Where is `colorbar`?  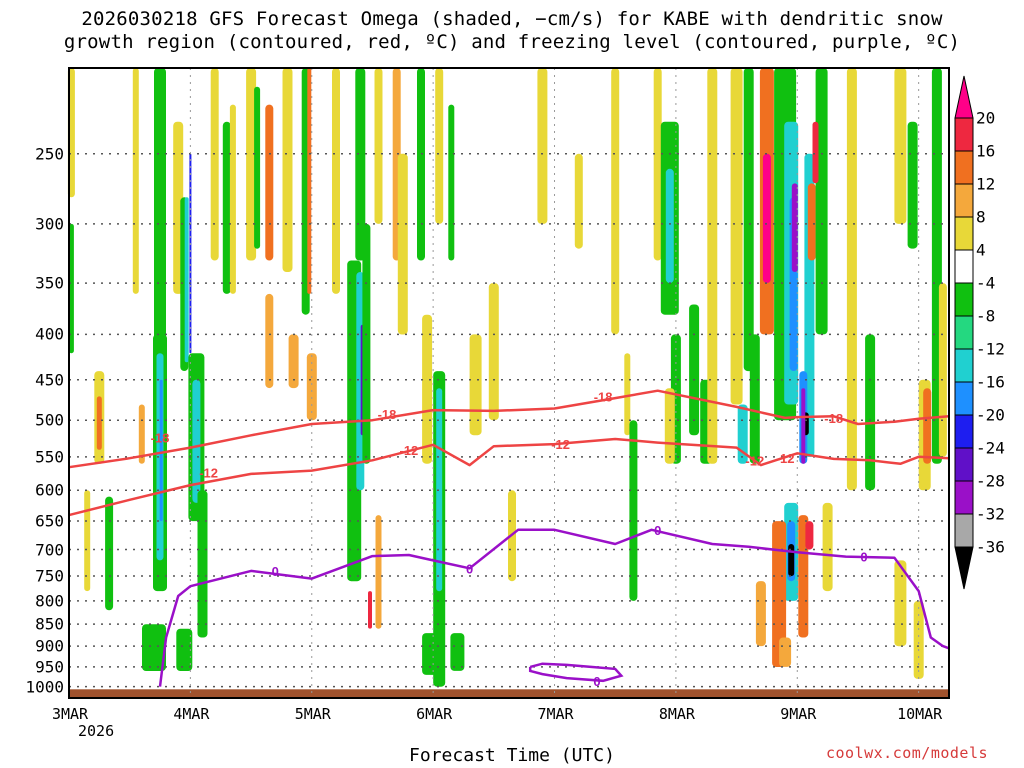
colorbar is located at coordinates (964, 332).